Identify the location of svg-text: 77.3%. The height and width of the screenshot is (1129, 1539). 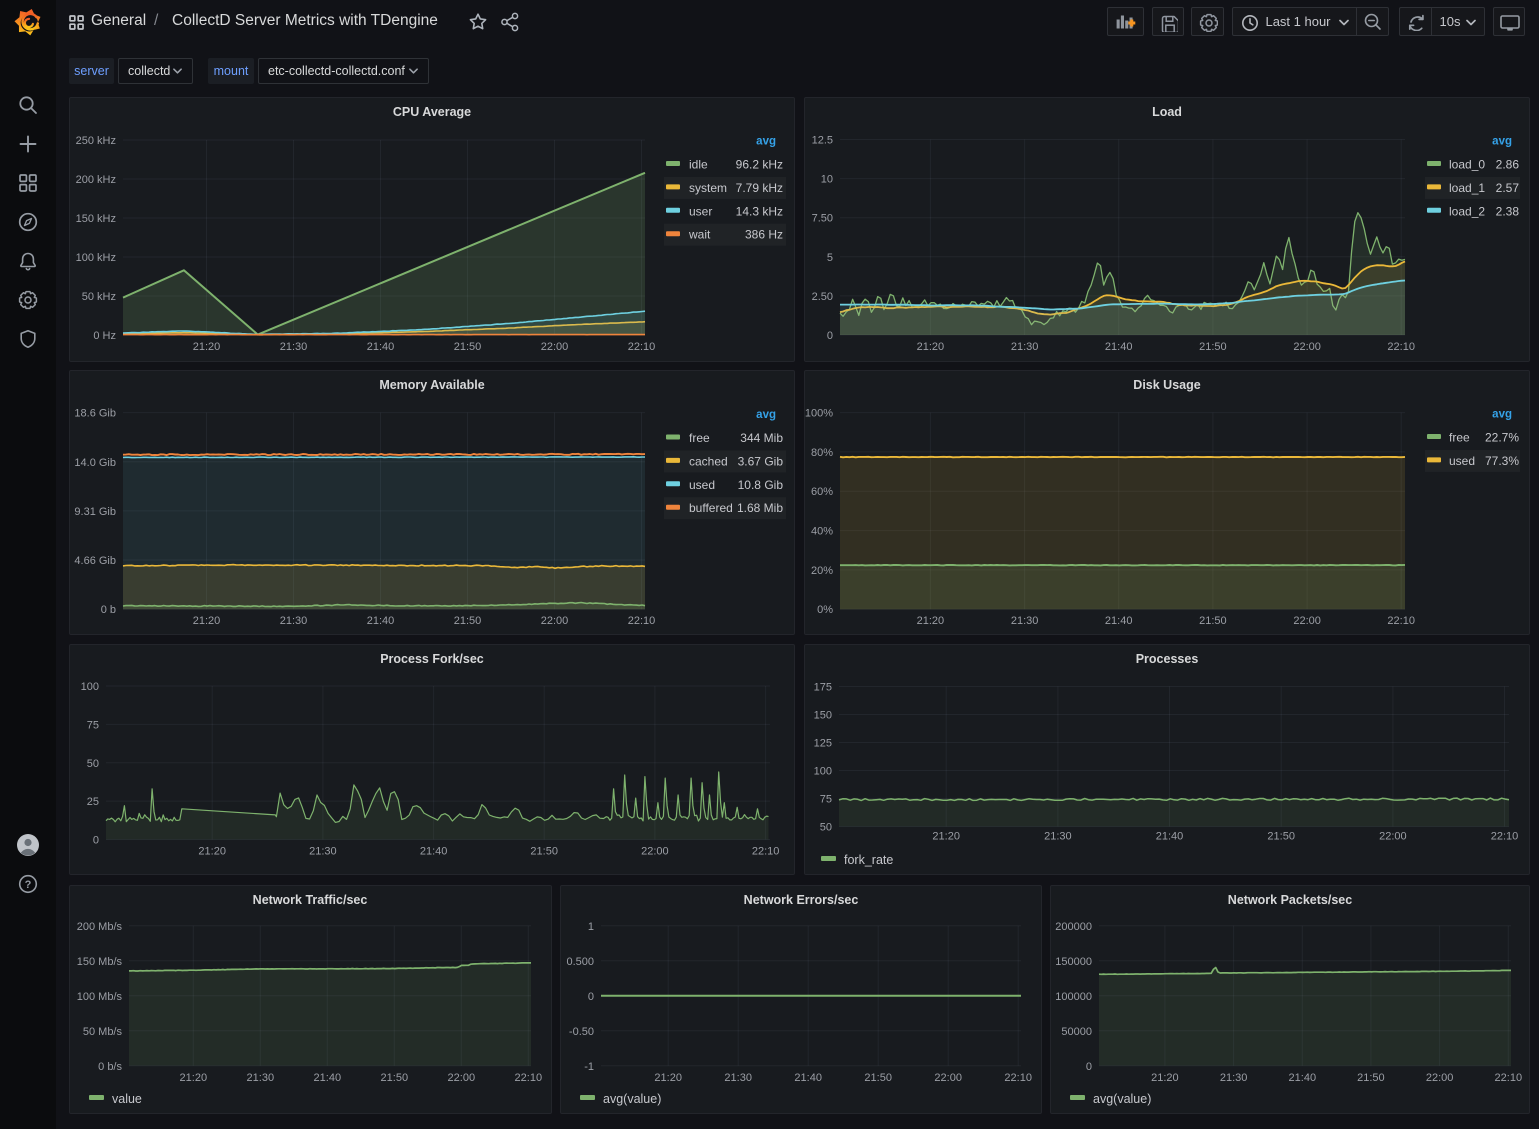
(1502, 461).